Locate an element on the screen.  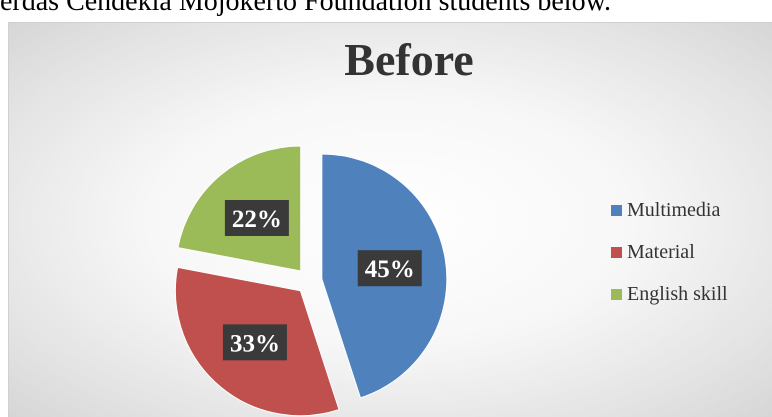
legend-label: Material is located at coordinates (661, 251).